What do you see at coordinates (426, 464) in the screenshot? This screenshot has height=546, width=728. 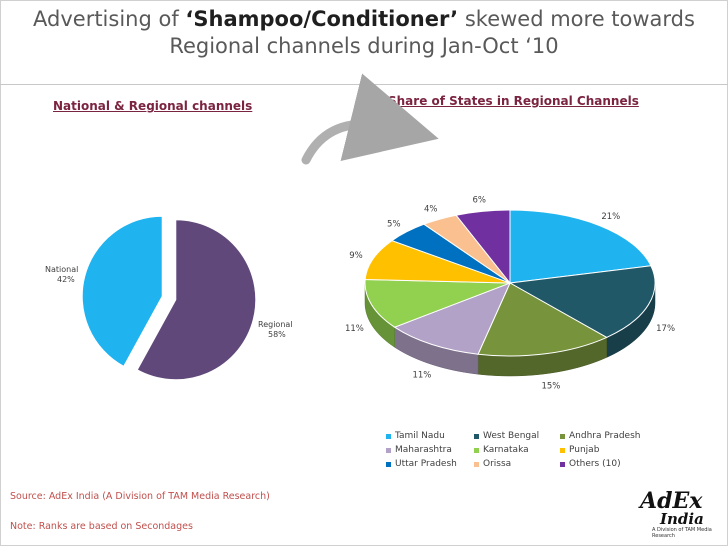 I see `legend-label: Uttar Pradesh` at bounding box center [426, 464].